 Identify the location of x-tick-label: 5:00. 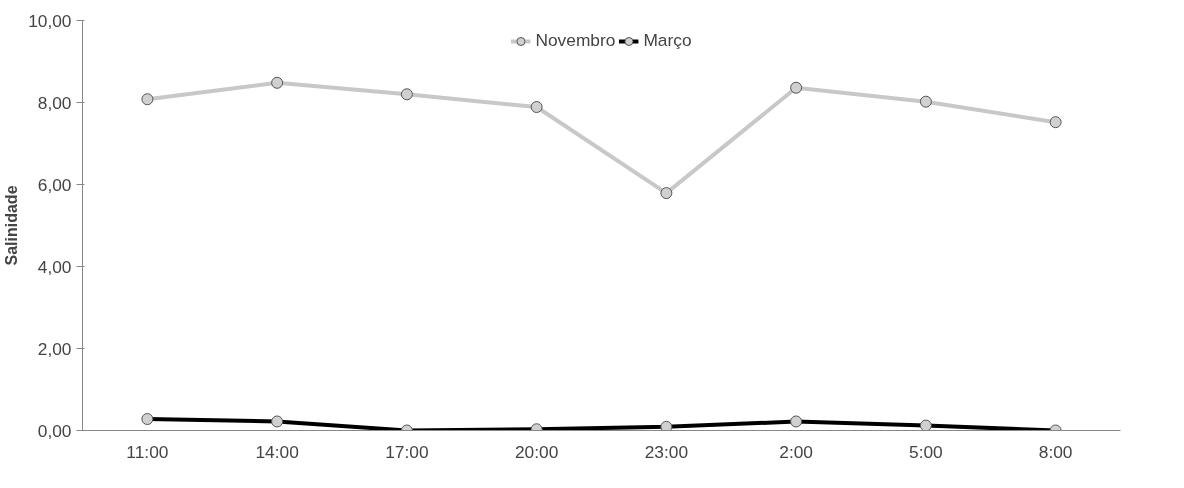
(926, 451).